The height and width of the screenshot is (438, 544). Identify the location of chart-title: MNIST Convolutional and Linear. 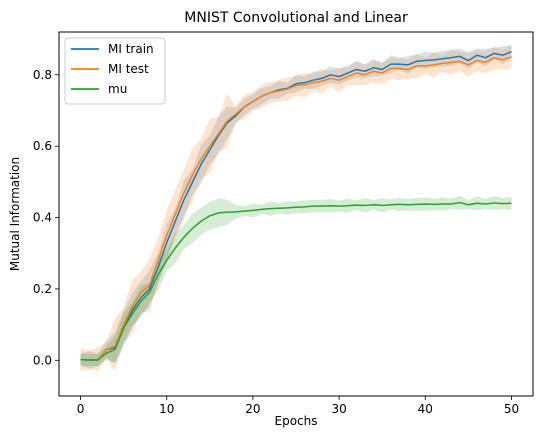
(296, 18).